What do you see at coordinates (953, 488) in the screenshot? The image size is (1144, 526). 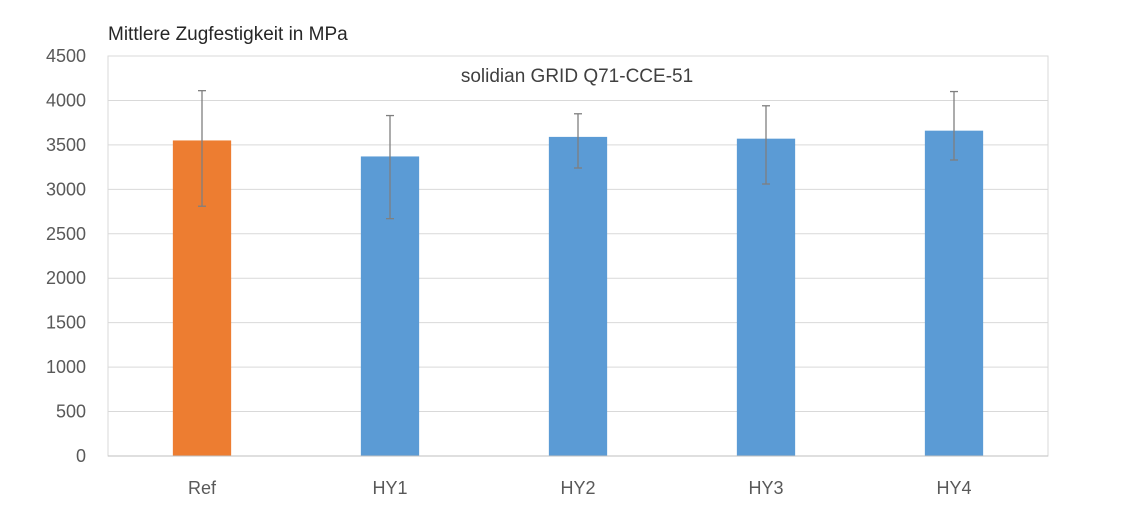 I see `x-tick-label: HY4` at bounding box center [953, 488].